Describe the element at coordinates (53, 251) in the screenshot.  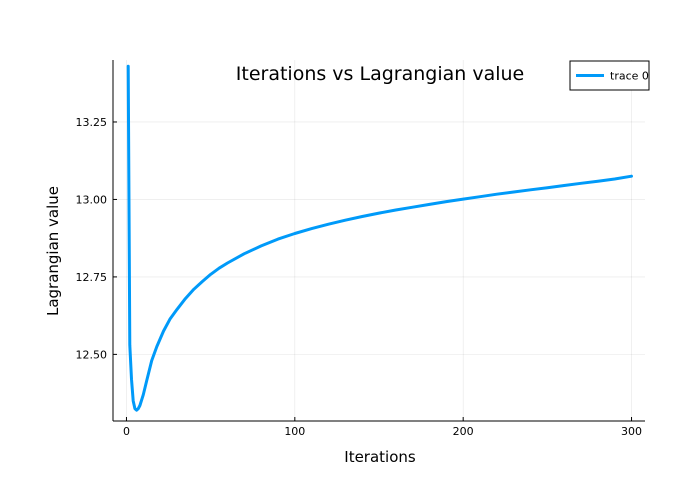
I see `y-axis-title: Lagrangian value` at that location.